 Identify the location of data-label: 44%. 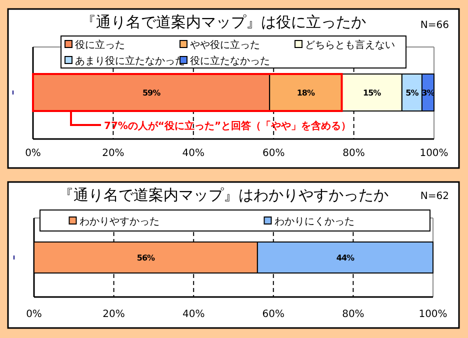
(345, 258).